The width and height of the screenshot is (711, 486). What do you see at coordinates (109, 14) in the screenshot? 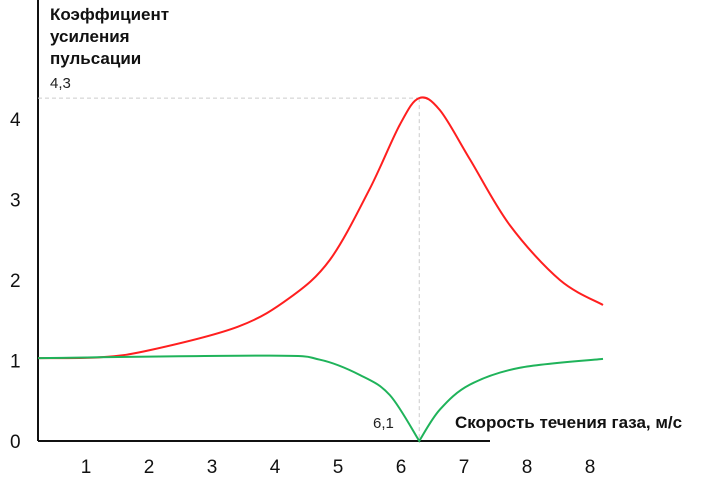
I see `y-axis-label-line-1: Коэффициент` at bounding box center [109, 14].